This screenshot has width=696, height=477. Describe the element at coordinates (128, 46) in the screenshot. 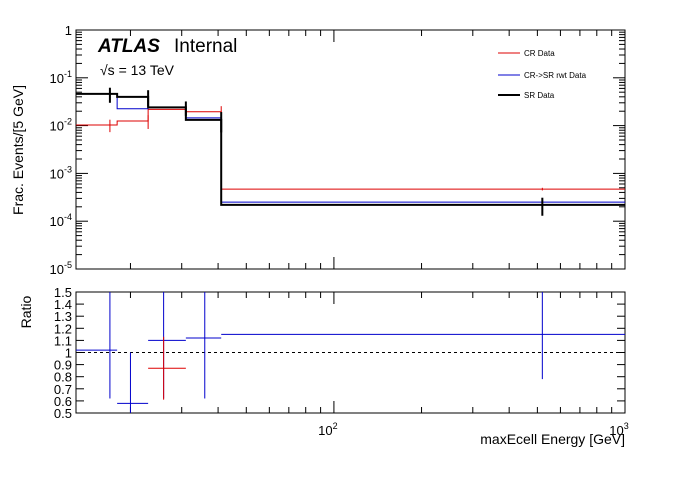

I see `atlas-label: ATLAS` at that location.